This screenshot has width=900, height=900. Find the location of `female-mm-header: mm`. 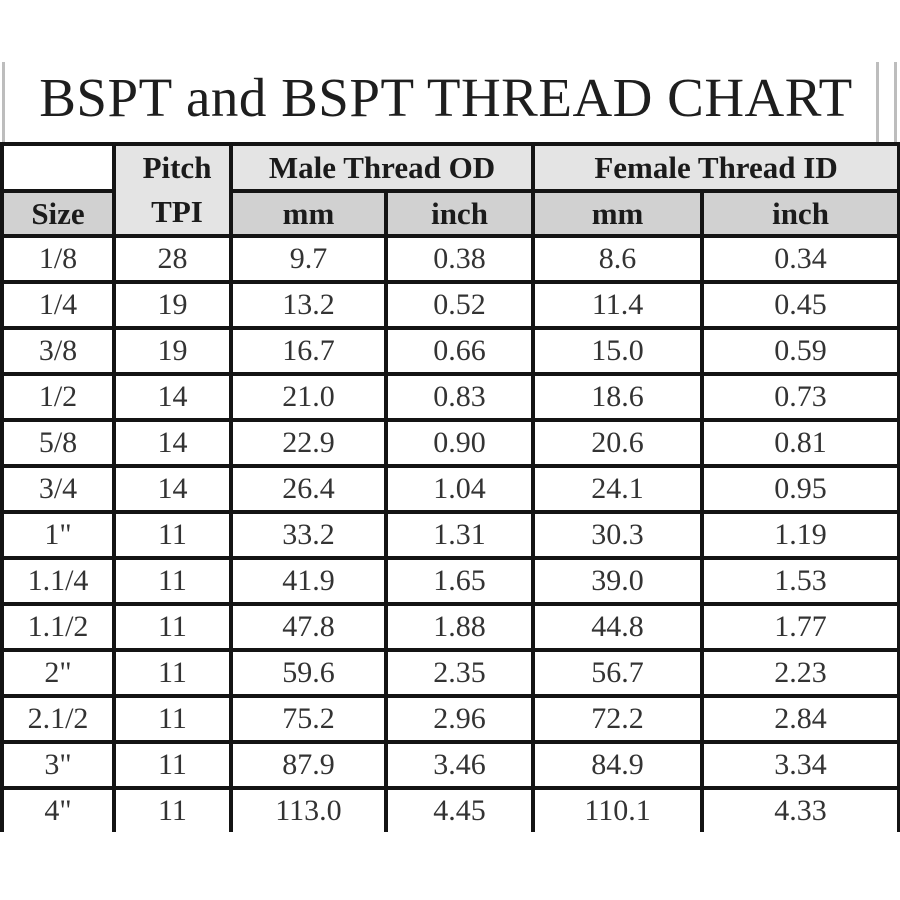

female-mm-header: mm is located at coordinates (618, 213).